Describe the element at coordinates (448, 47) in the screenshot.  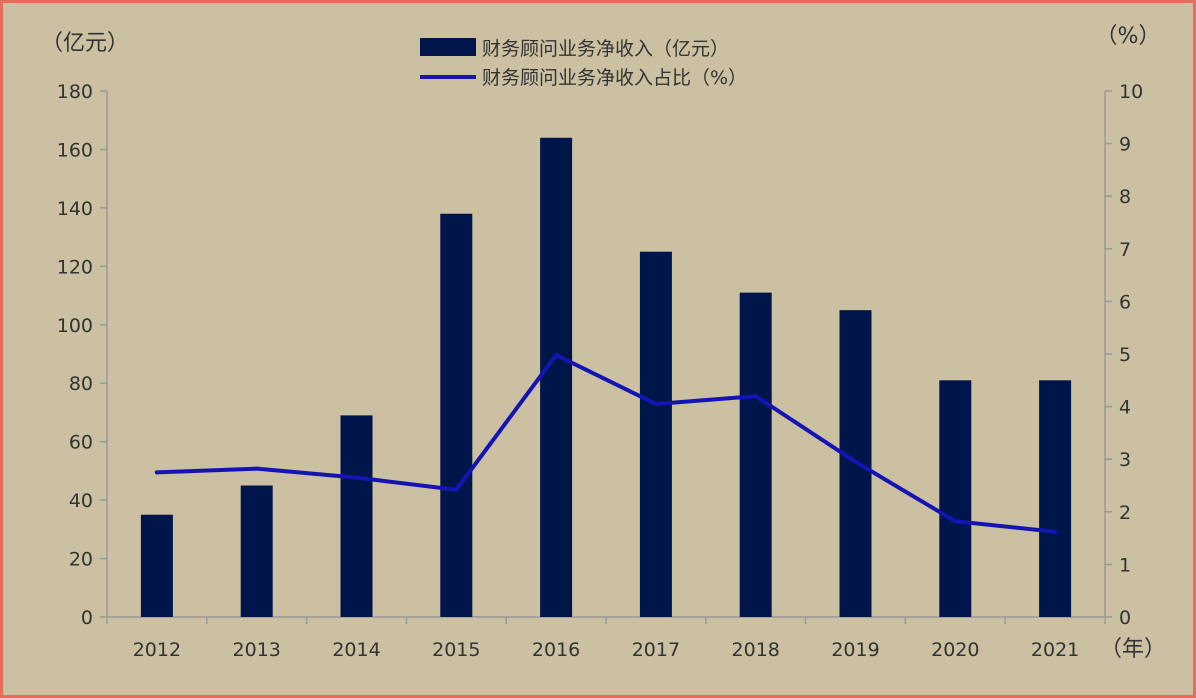
I see `legend-bar-swatch` at that location.